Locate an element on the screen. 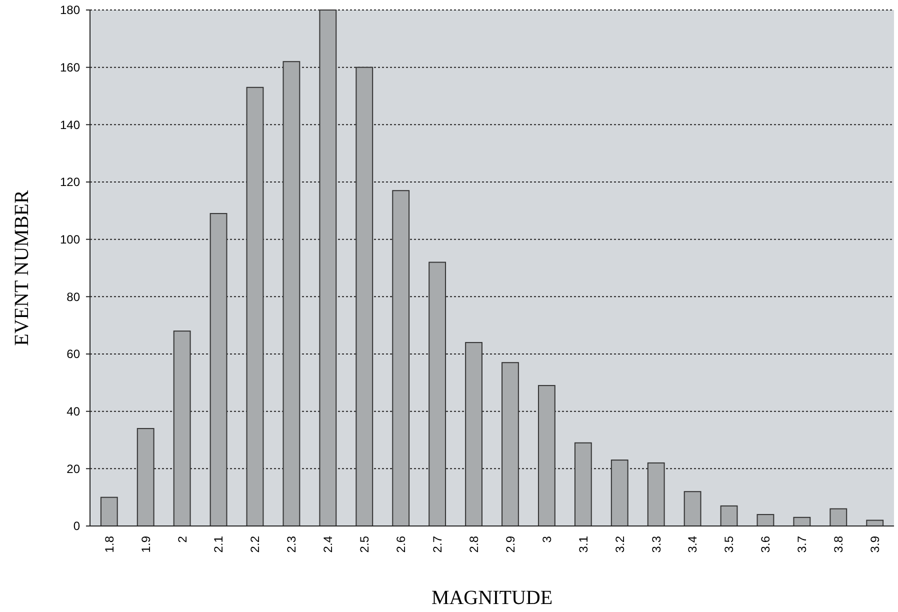 The image size is (898, 612). x-axis-title: MAGNITUDE is located at coordinates (492, 598).